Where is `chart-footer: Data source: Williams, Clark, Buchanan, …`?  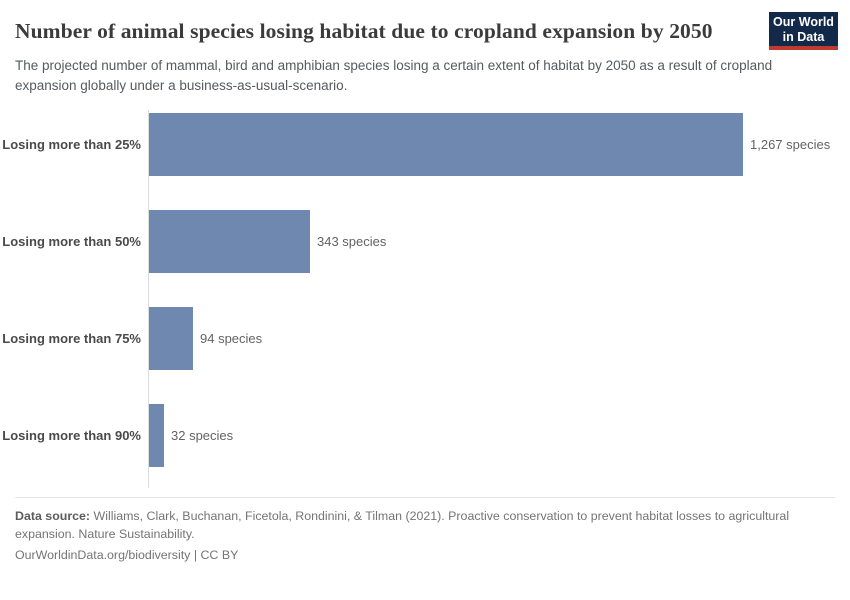
chart-footer: Data source: Williams, Clark, Buchanan, … is located at coordinates (425, 530).